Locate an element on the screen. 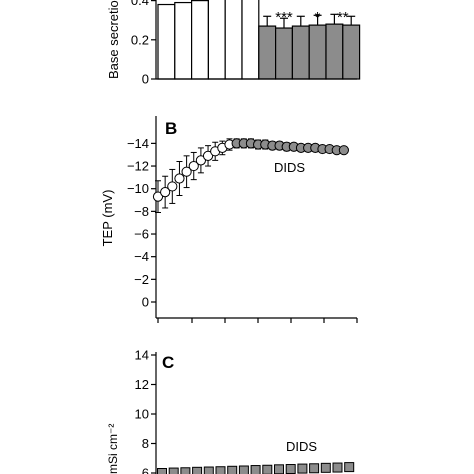 Image resolution: width=474 pixels, height=474 pixels. panel-b-y-tick-label: −14 is located at coordinates (138, 143).